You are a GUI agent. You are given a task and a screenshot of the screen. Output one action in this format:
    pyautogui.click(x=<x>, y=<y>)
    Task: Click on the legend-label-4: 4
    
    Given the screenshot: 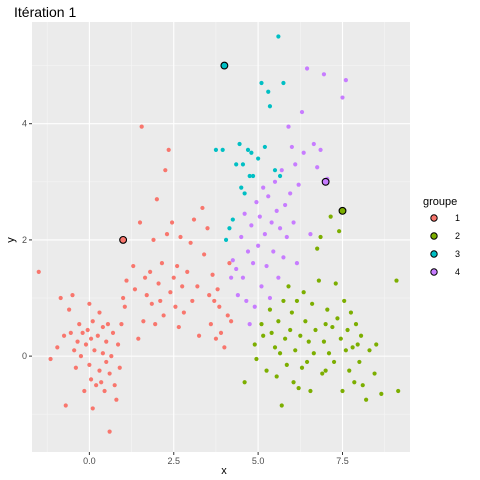 What is the action you would take?
    pyautogui.click(x=457, y=272)
    